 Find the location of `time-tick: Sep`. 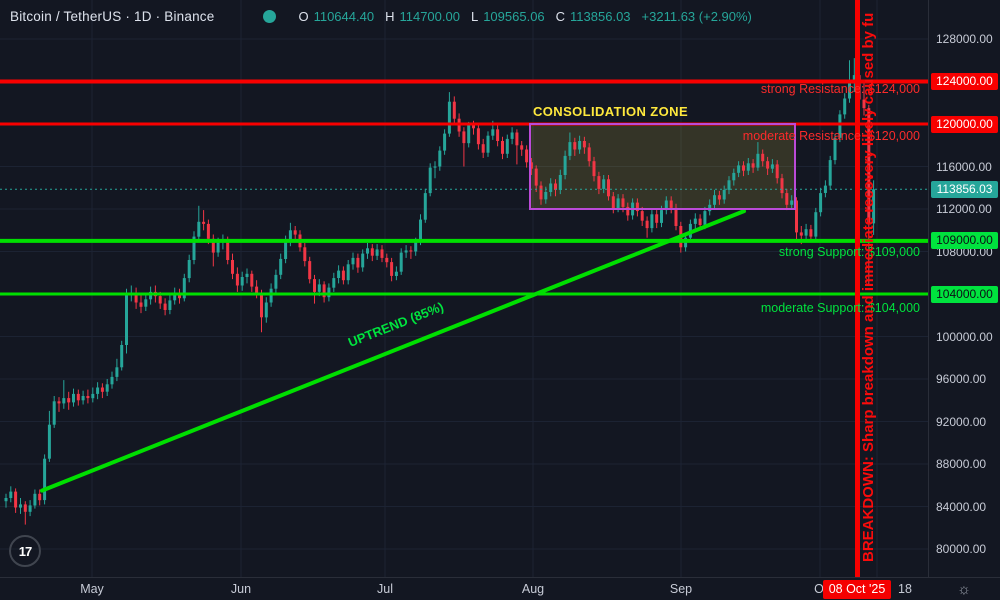

time-tick: Sep is located at coordinates (681, 589).